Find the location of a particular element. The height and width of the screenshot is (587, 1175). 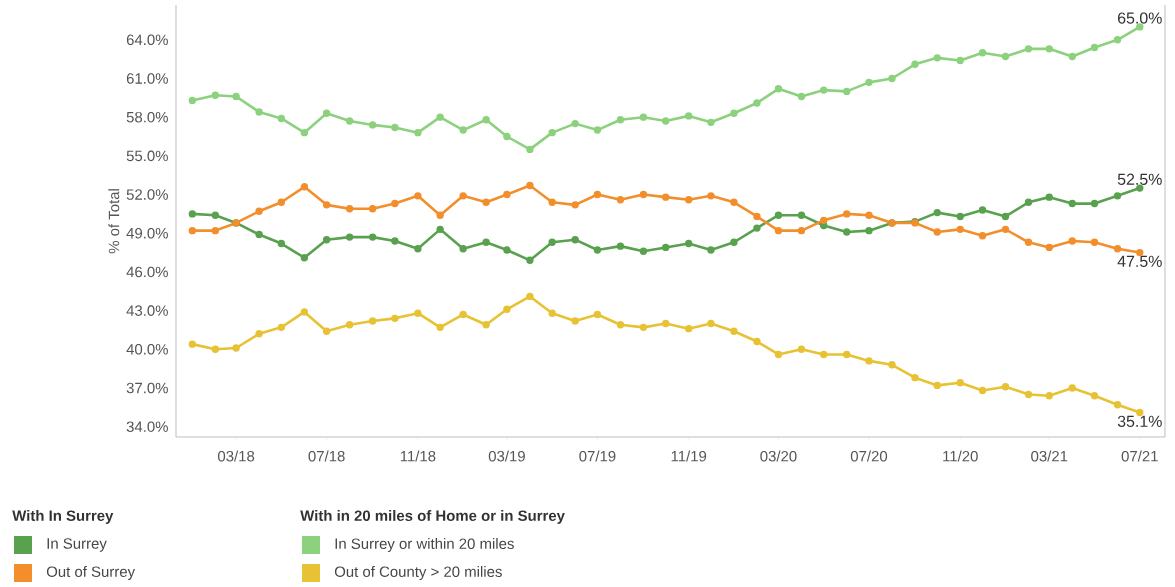

y-tick-label: 40.0% is located at coordinates (147, 349).